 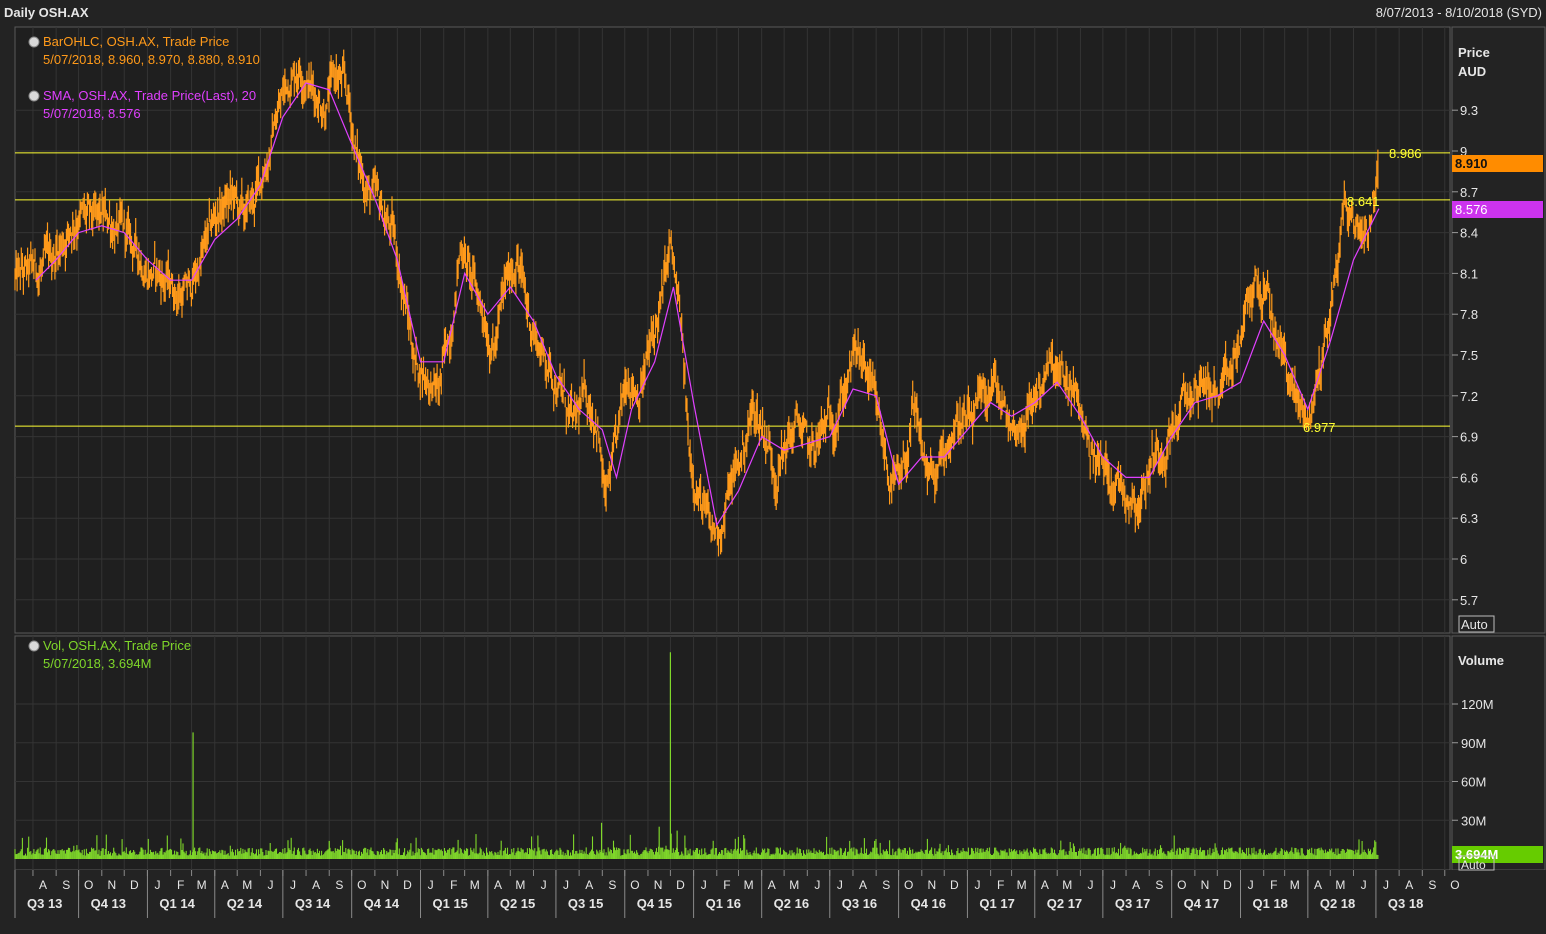 What do you see at coordinates (1469, 192) in the screenshot?
I see `price-tick-label: 8.7` at bounding box center [1469, 192].